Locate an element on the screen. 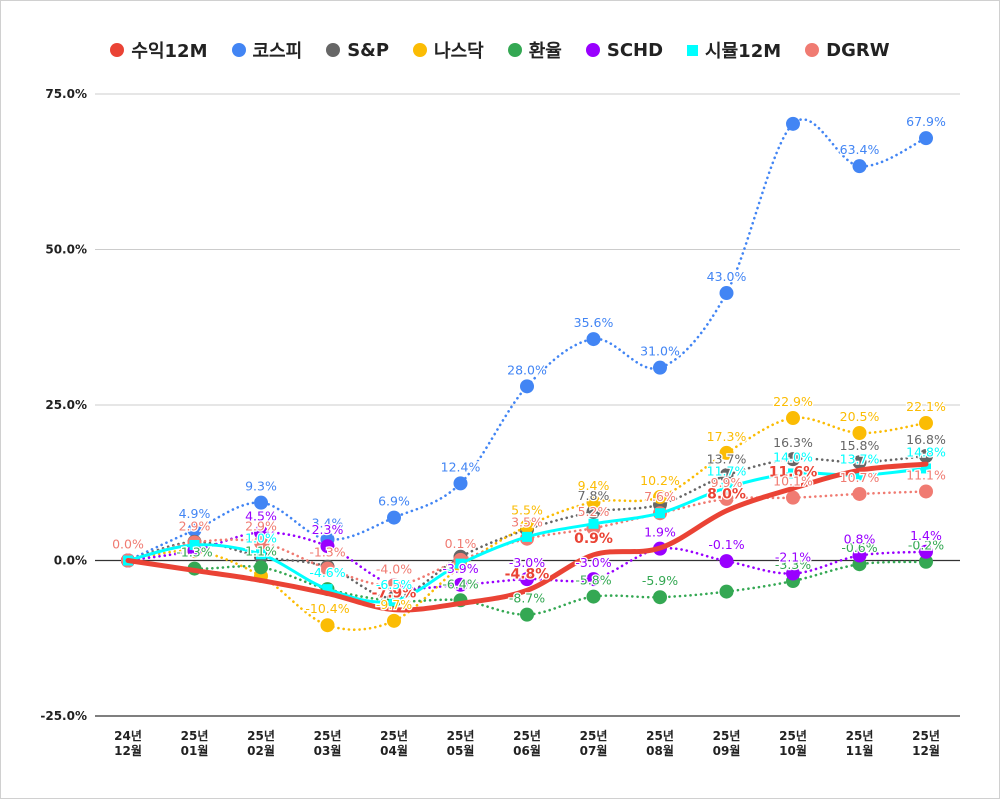 The image size is (1000, 799). data-label: 14.8% is located at coordinates (926, 451).